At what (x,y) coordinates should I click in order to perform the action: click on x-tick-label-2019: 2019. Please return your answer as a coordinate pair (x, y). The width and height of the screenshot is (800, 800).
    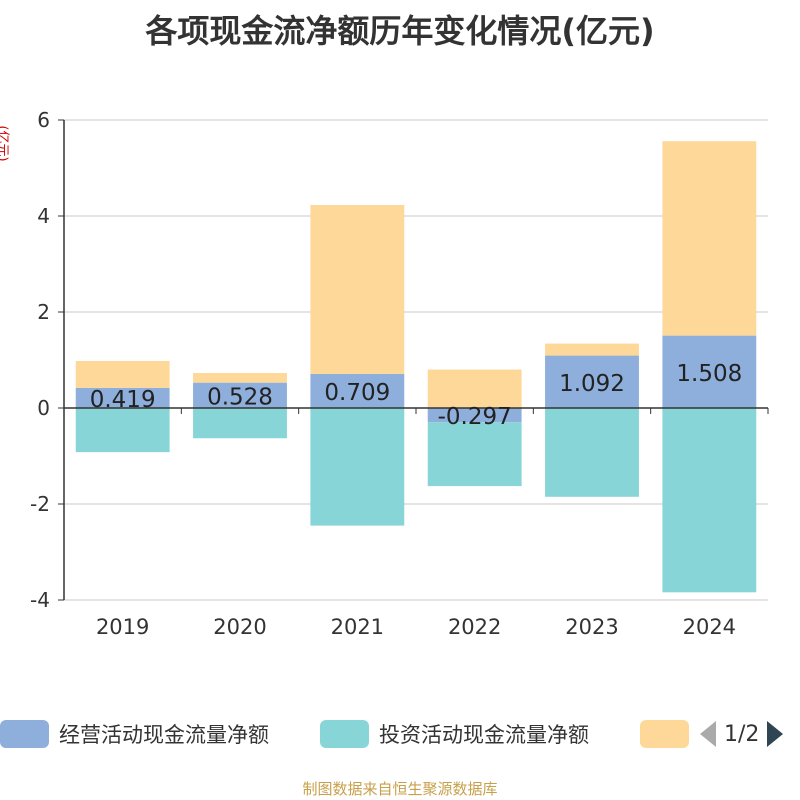
    Looking at the image, I should click on (122, 627).